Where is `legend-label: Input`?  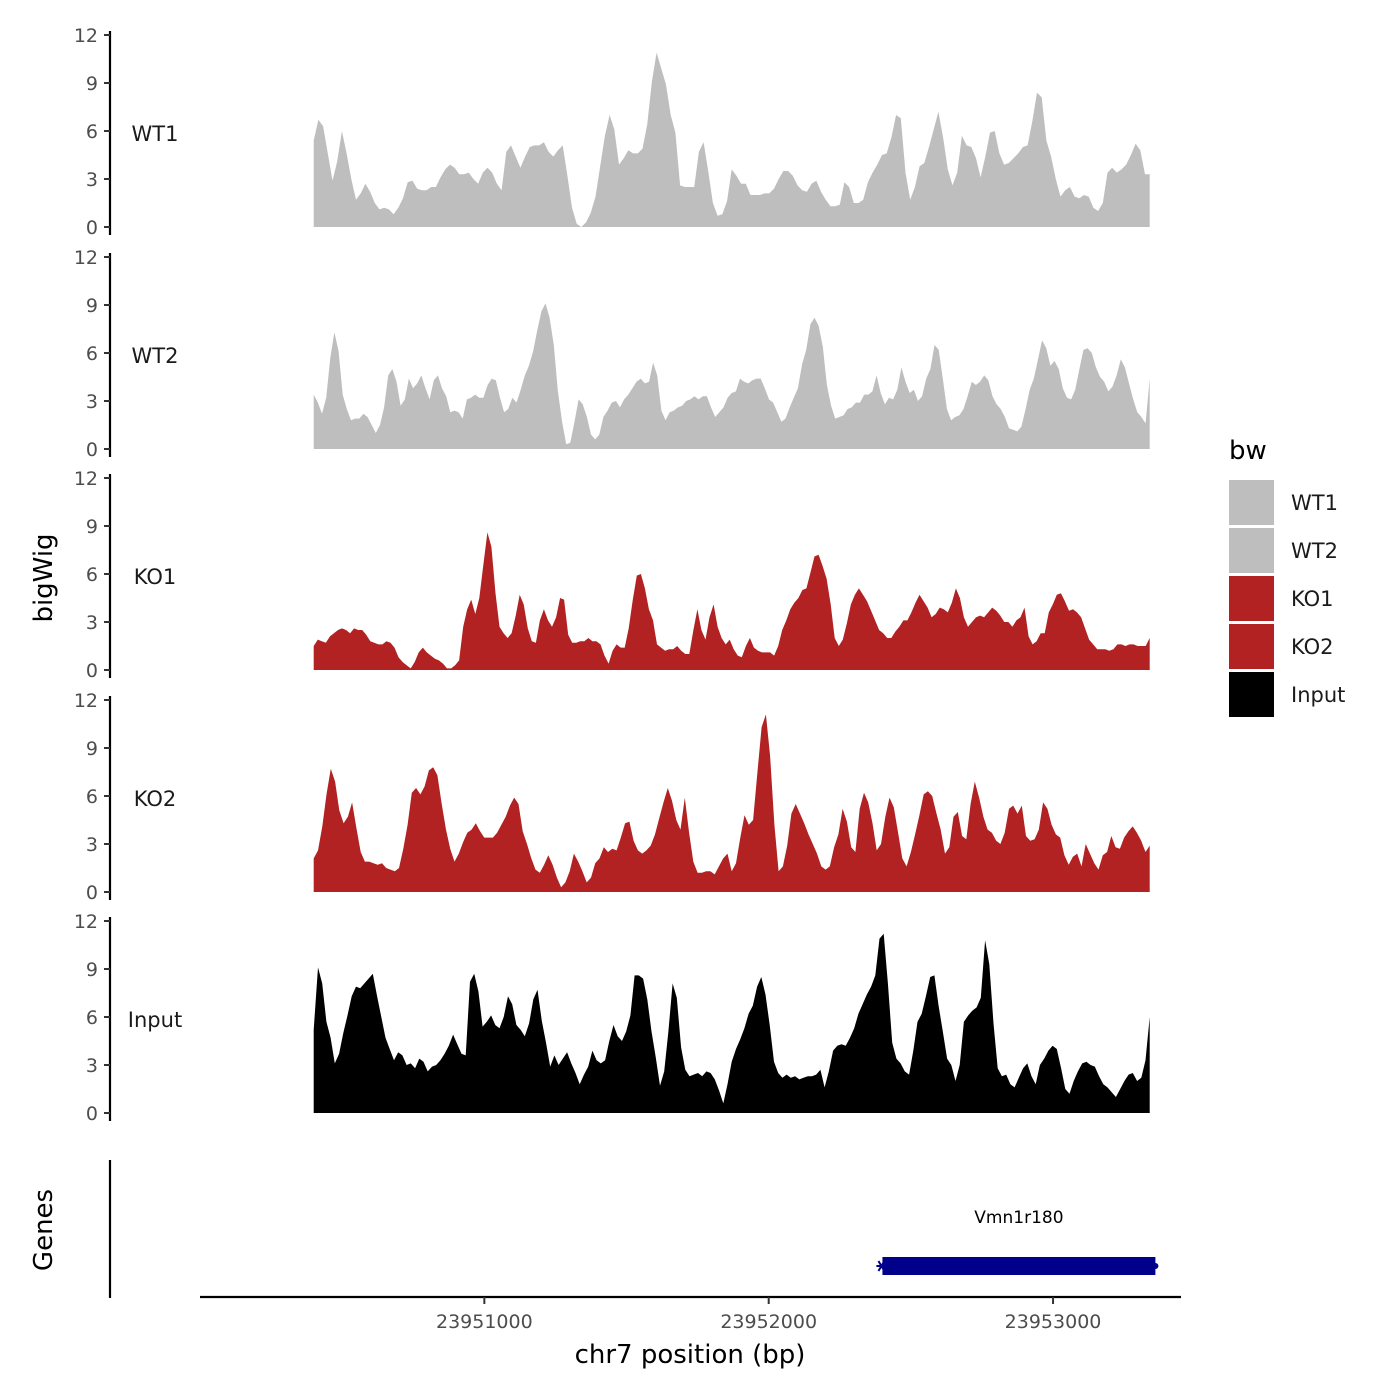 legend-label: Input is located at coordinates (1318, 695).